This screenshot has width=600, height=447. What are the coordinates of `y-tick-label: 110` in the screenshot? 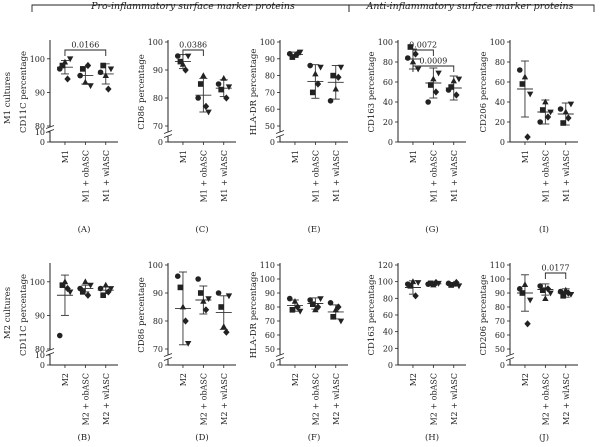 It's located at (267, 265).